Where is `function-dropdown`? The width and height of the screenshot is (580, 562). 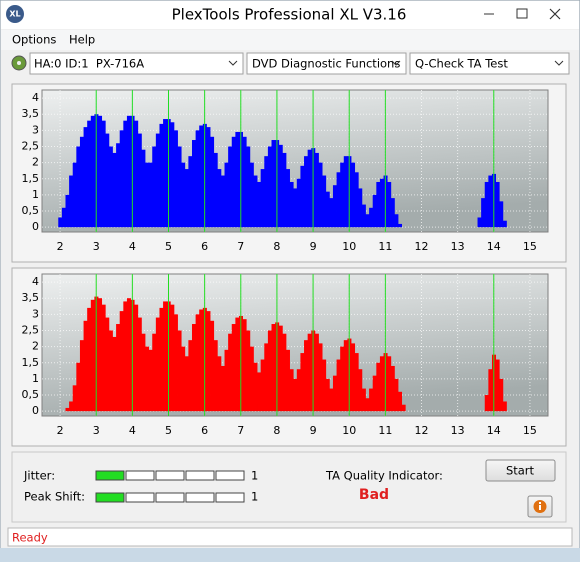
function-dropdown is located at coordinates (326, 63).